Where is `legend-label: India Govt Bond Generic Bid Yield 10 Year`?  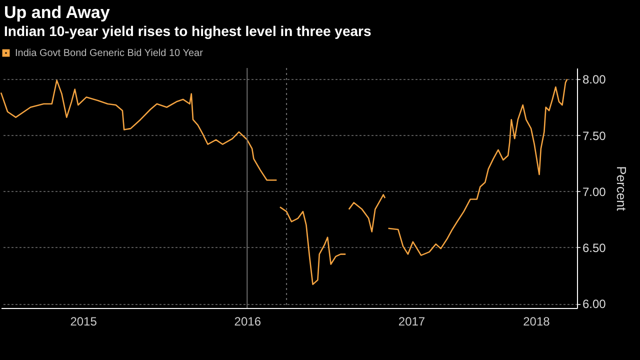 legend-label: India Govt Bond Generic Bid Yield 10 Year is located at coordinates (109, 53).